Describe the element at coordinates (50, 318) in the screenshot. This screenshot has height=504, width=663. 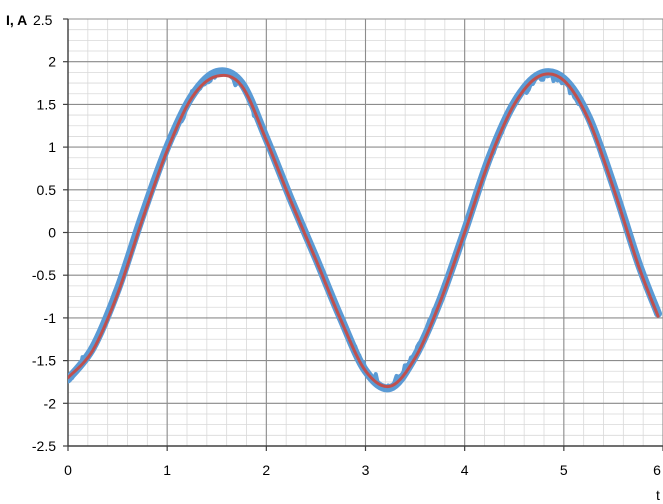
I see `y-tick-label: -1` at that location.